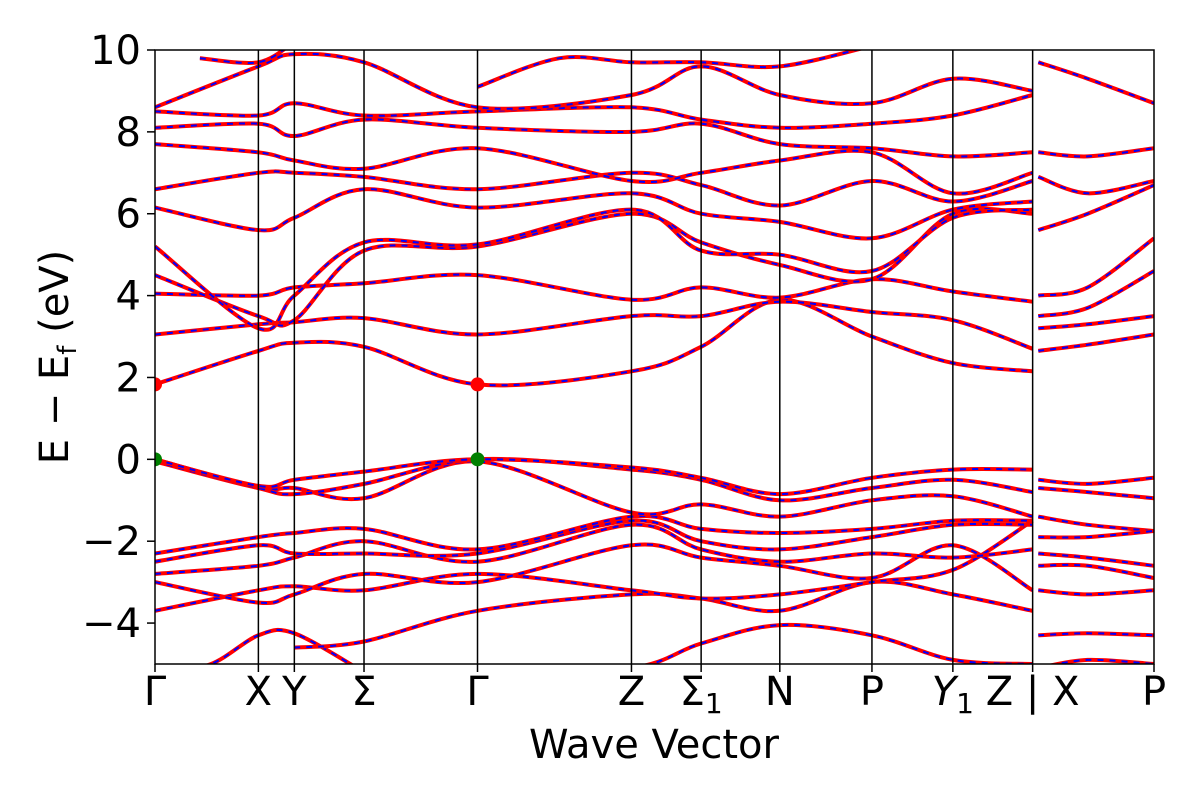  What do you see at coordinates (631, 692) in the screenshot?
I see `kpoint-label: Z` at bounding box center [631, 692].